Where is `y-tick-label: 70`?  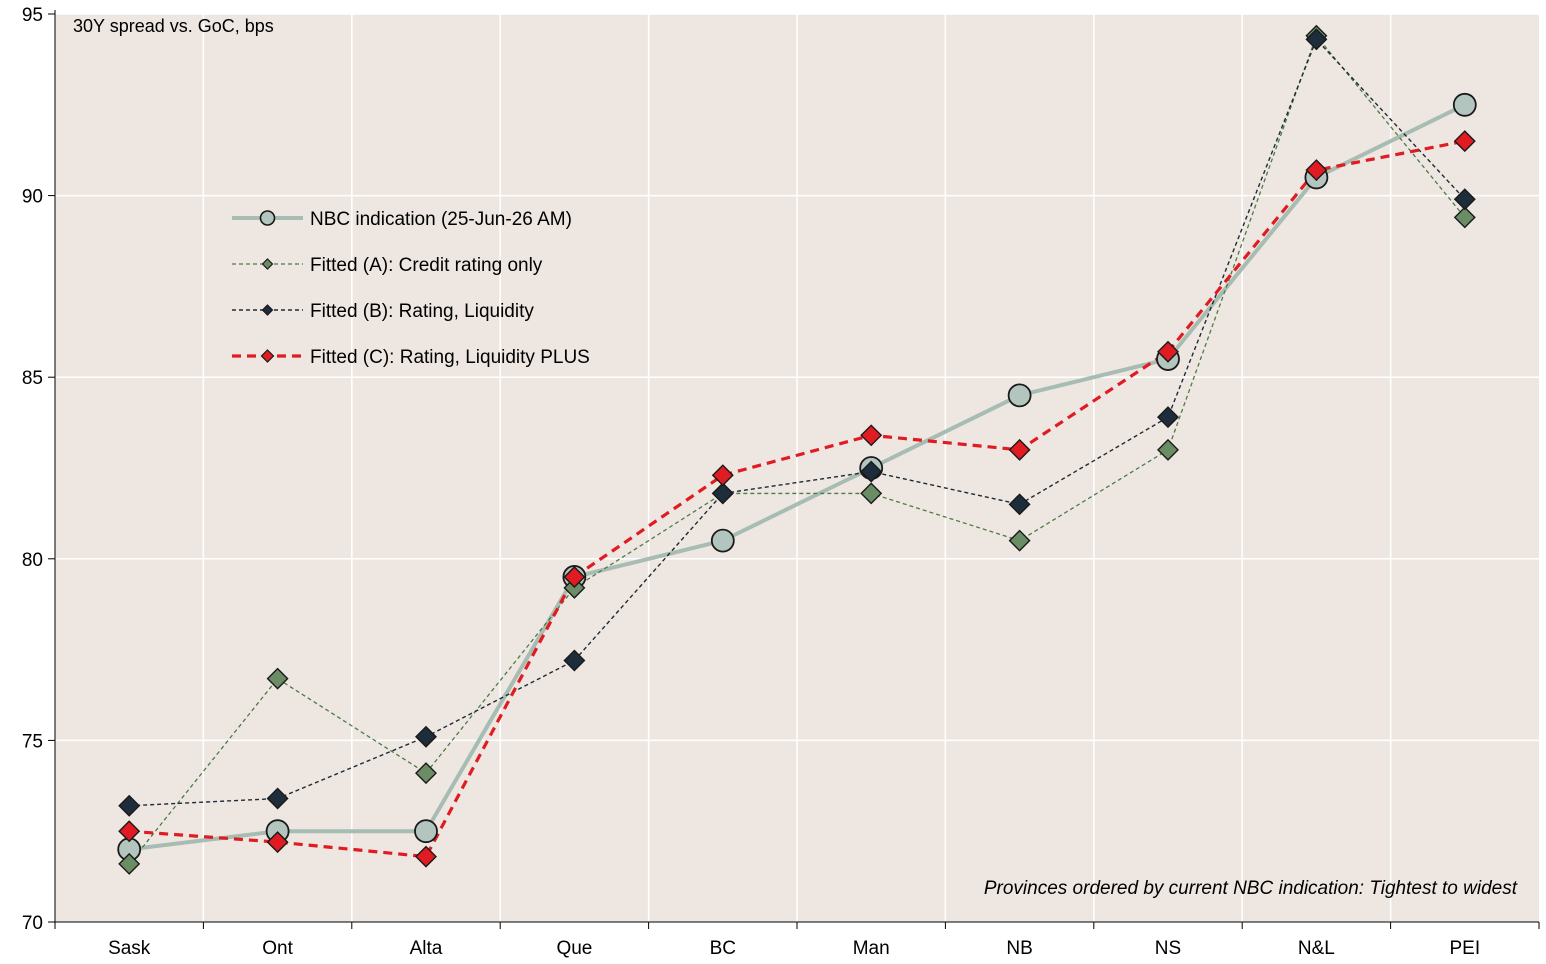
y-tick-label: 70 is located at coordinates (32, 923).